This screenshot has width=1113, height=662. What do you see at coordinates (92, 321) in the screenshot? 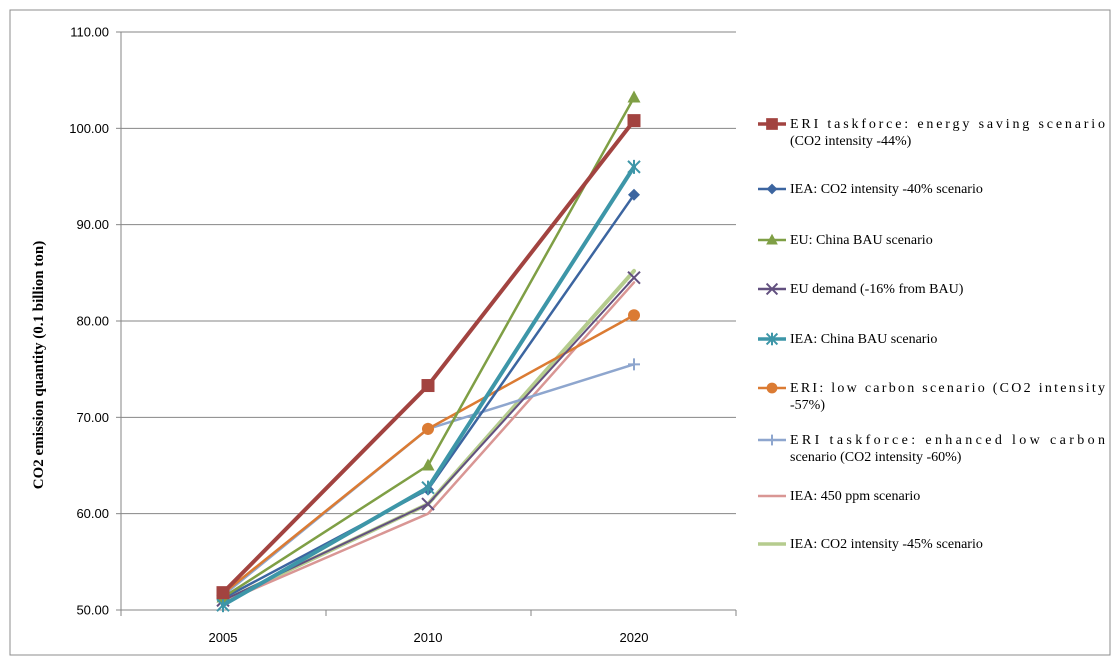
I see `y-tick-label: 80.00` at bounding box center [92, 321].